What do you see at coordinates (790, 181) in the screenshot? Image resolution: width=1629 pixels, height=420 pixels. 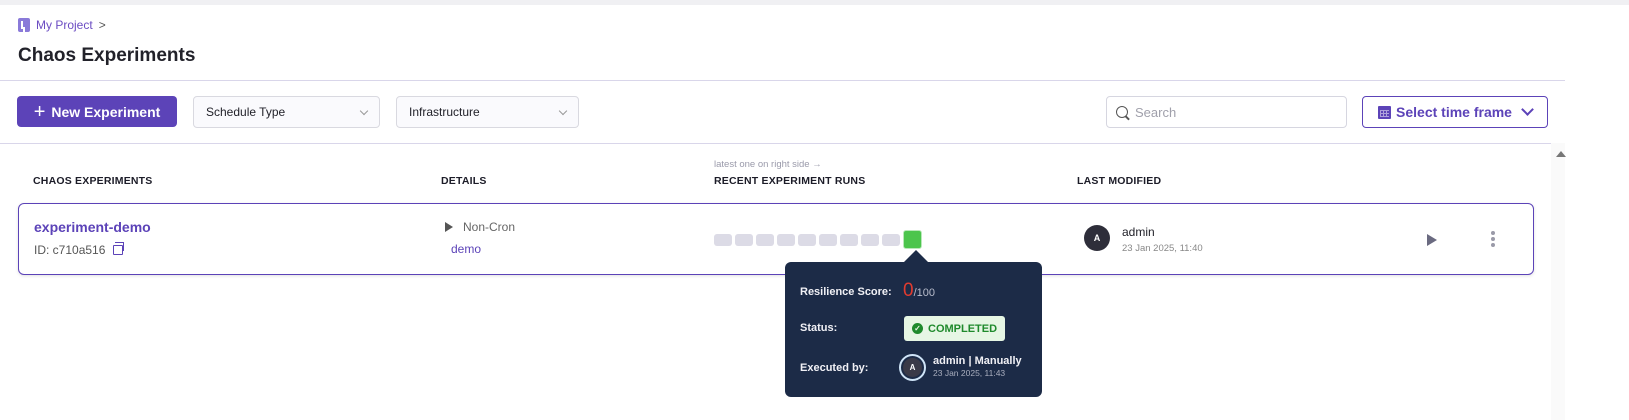 I see `column-header-recent-runs: RECENT EXPERIMENT RUNS` at bounding box center [790, 181].